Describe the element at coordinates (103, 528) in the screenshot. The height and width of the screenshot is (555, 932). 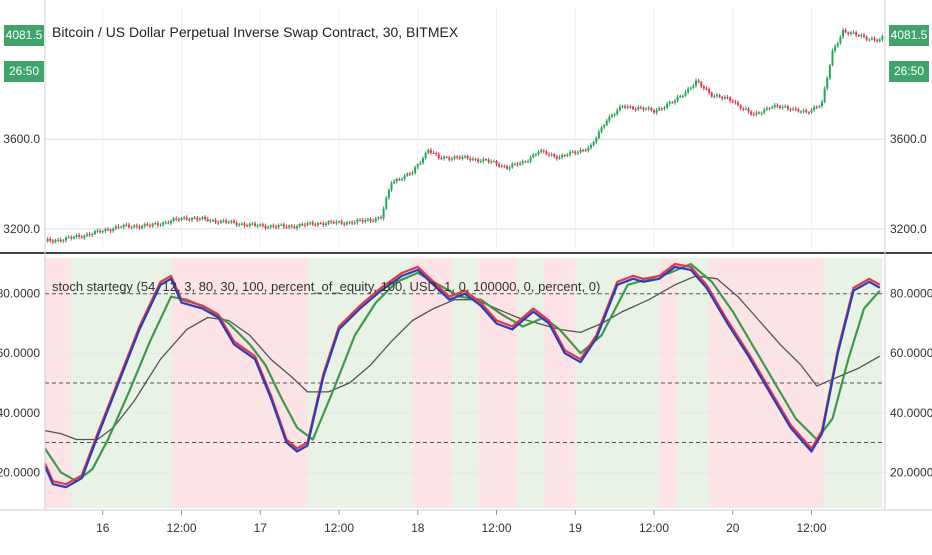
I see `x-tick-label: 16` at that location.